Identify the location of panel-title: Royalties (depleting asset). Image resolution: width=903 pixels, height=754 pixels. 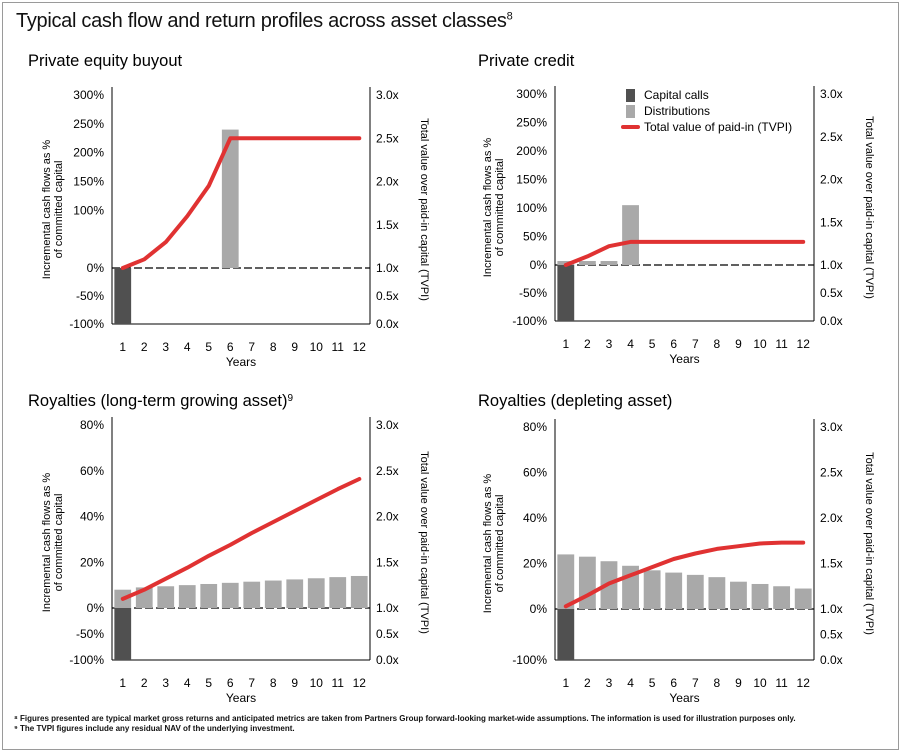
(575, 401).